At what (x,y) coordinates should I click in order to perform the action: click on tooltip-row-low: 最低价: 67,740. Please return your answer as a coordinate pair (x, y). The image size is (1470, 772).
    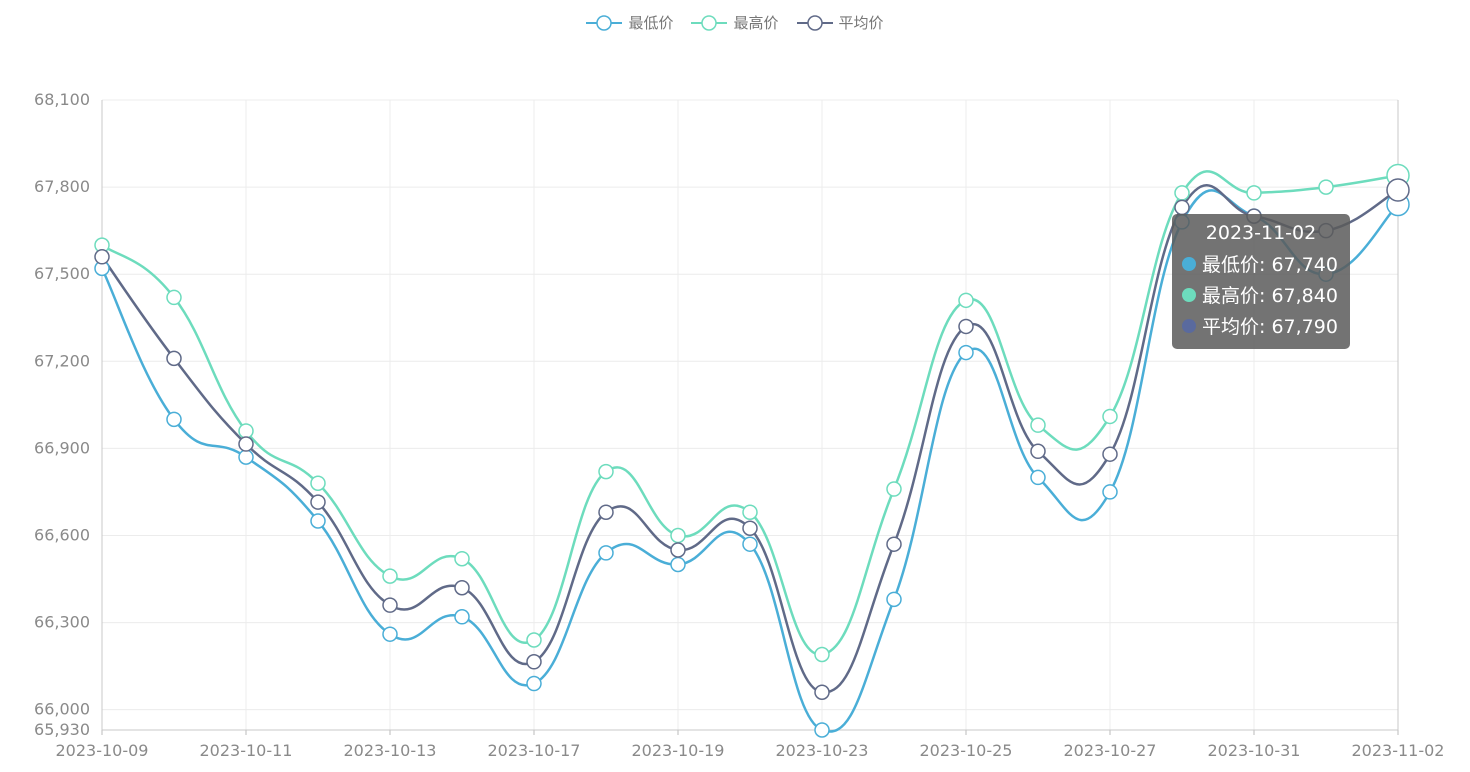
    Looking at the image, I should click on (1261, 263).